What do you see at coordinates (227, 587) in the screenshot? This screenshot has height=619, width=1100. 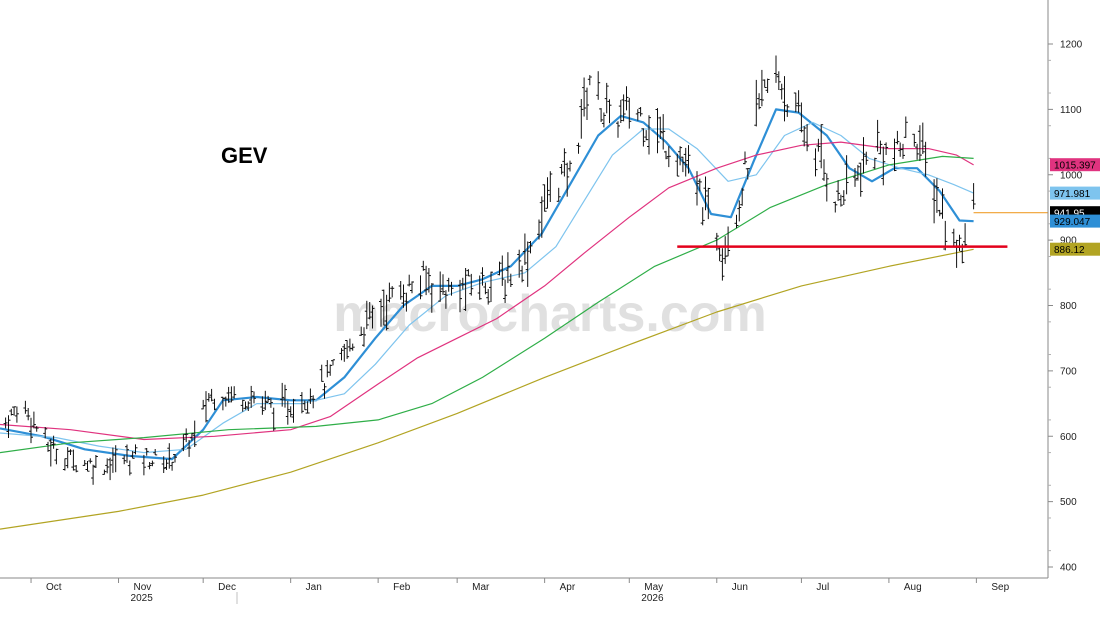 I see `x-tick-label: Dec` at bounding box center [227, 587].